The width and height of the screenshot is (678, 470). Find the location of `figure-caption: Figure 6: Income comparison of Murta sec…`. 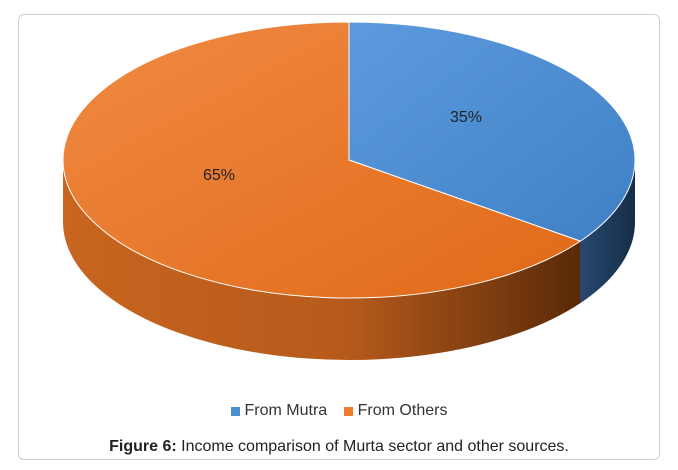

figure-caption: Figure 6: Income comparison of Murta sec… is located at coordinates (339, 447).